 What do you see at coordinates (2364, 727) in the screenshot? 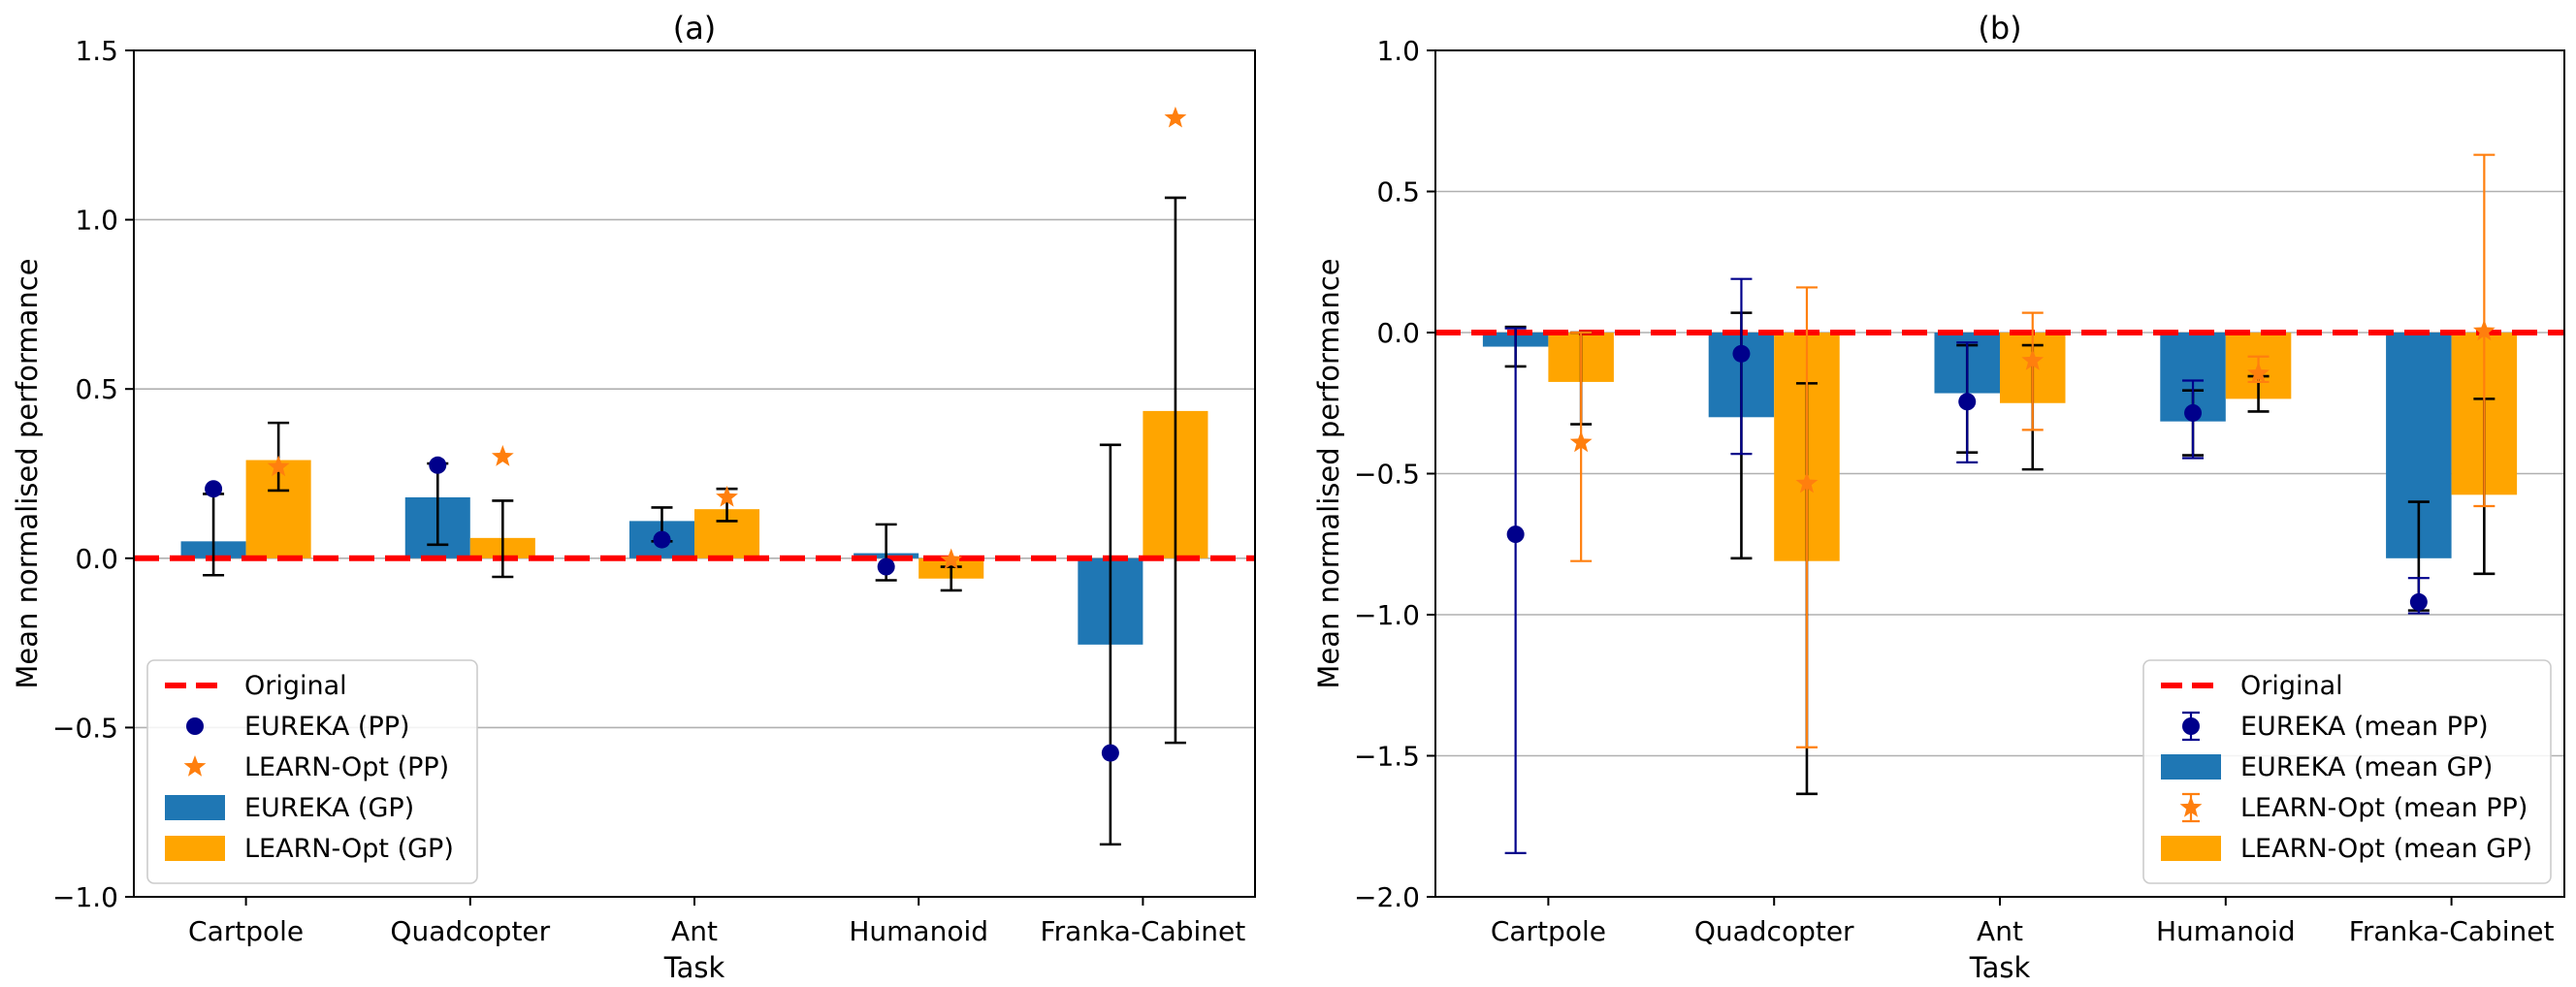
I see `legend-label: EUREKA (mean PP)` at bounding box center [2364, 727].